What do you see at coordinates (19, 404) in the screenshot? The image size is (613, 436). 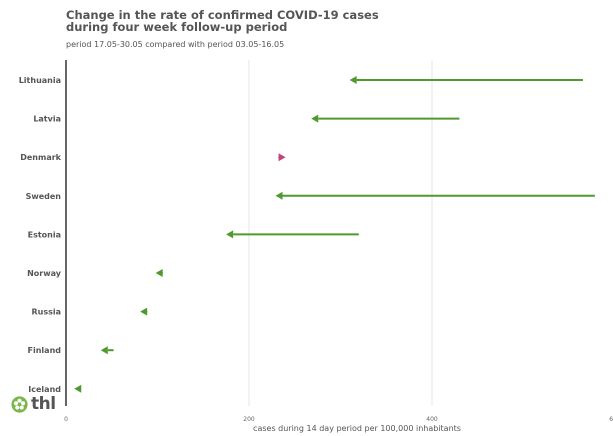 I see `flower-icon` at bounding box center [19, 404].